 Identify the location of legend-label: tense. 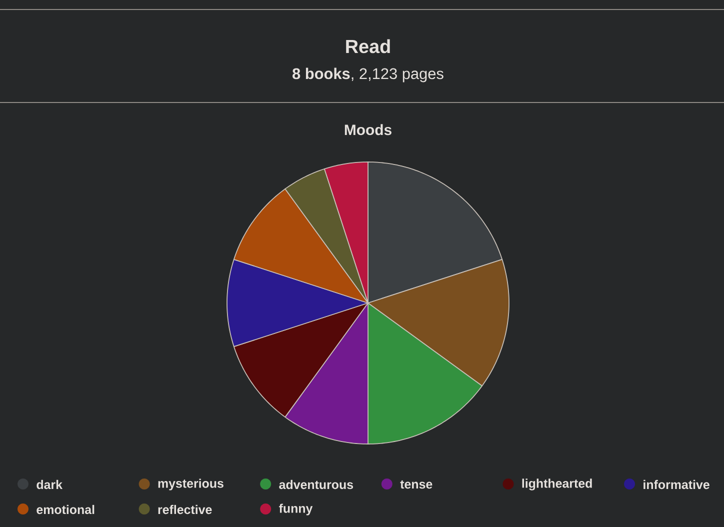
(416, 484).